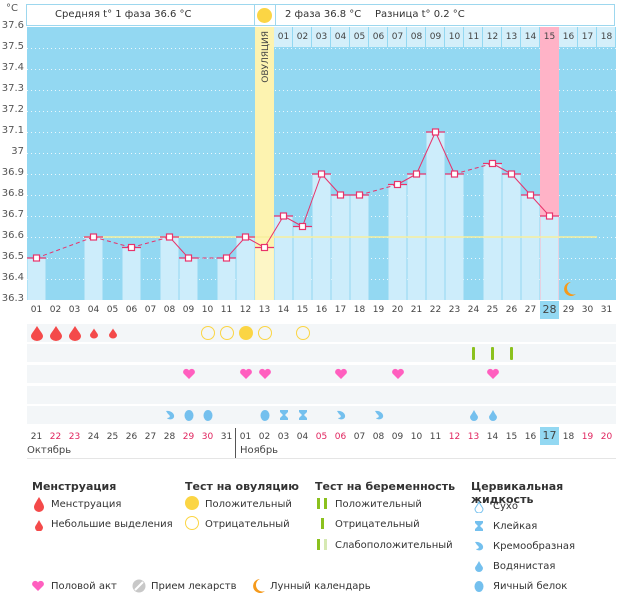  I want to click on calendar-date: 24, so click(93, 437).